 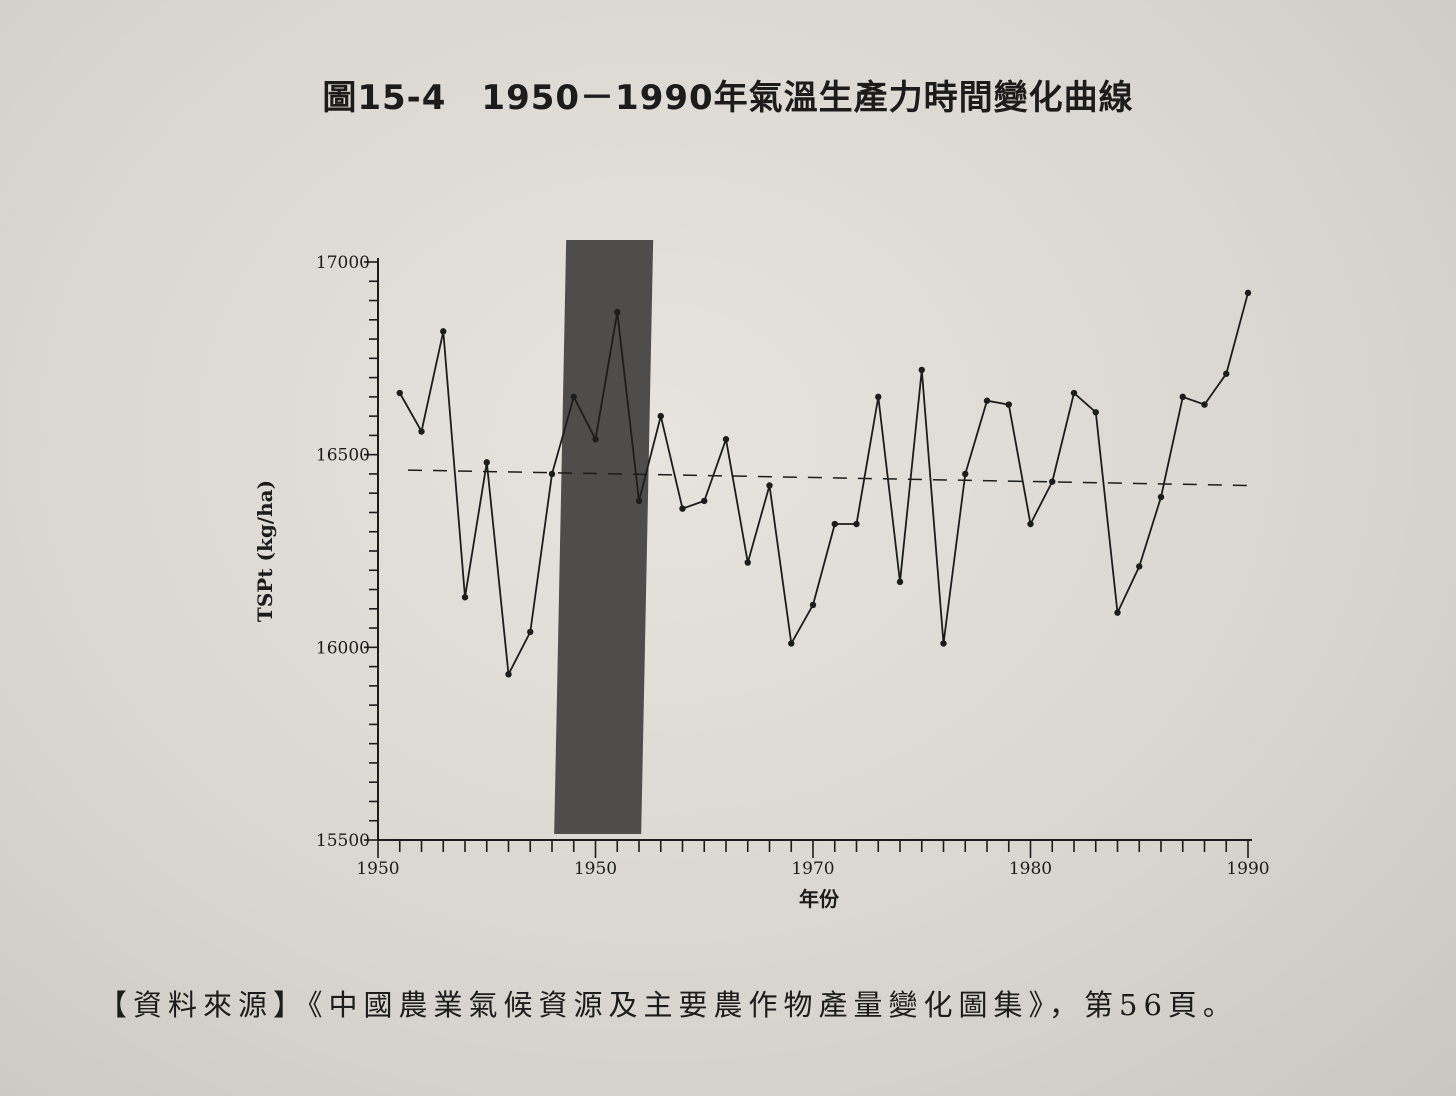 I want to click on y-tick-label: 15500, so click(x=343, y=841).